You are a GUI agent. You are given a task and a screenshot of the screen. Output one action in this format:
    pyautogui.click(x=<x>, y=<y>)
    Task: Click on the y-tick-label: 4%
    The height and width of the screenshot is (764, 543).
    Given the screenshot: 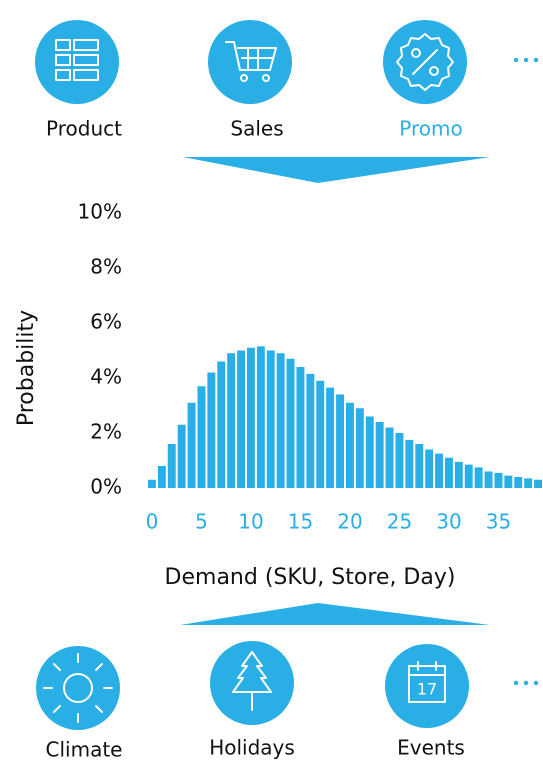 What is the action you would take?
    pyautogui.click(x=106, y=377)
    